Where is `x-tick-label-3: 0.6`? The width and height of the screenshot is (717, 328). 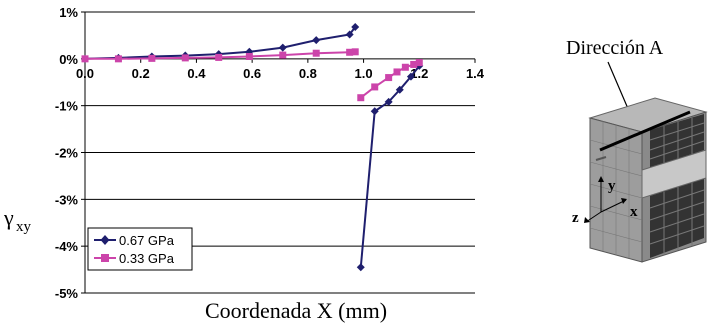
x-tick-label-3: 0.6 is located at coordinates (252, 73).